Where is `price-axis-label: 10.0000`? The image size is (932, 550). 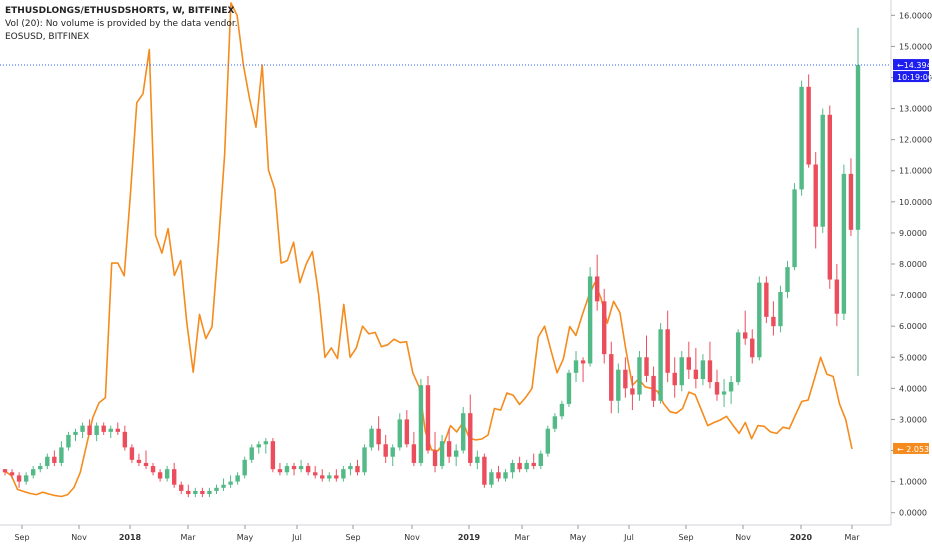
price-axis-label: 10.0000 is located at coordinates (915, 202).